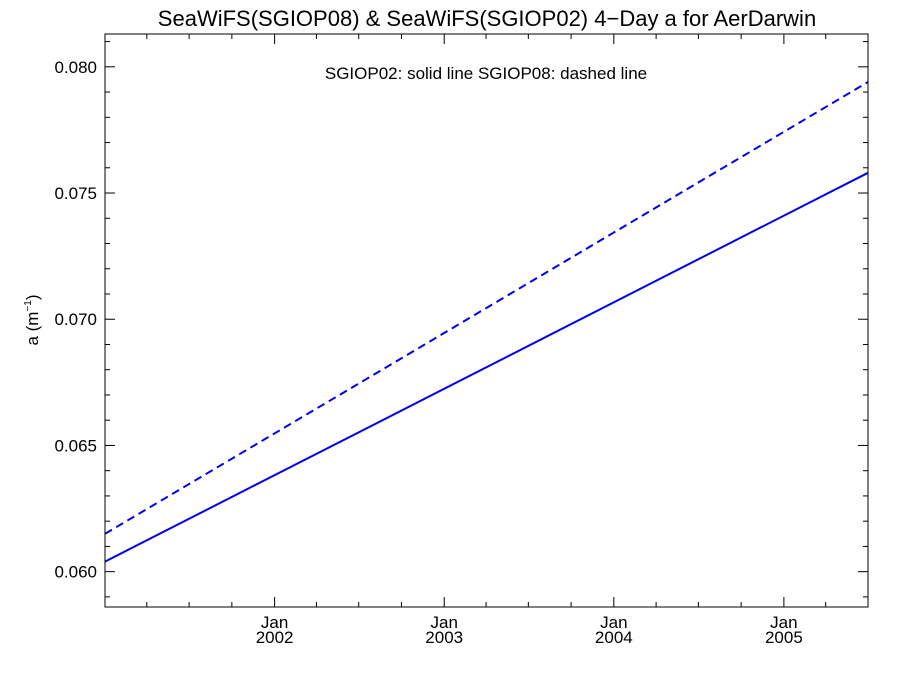 This screenshot has width=900, height=675. What do you see at coordinates (275, 637) in the screenshot?
I see `x-tick-label-year: 2002` at bounding box center [275, 637].